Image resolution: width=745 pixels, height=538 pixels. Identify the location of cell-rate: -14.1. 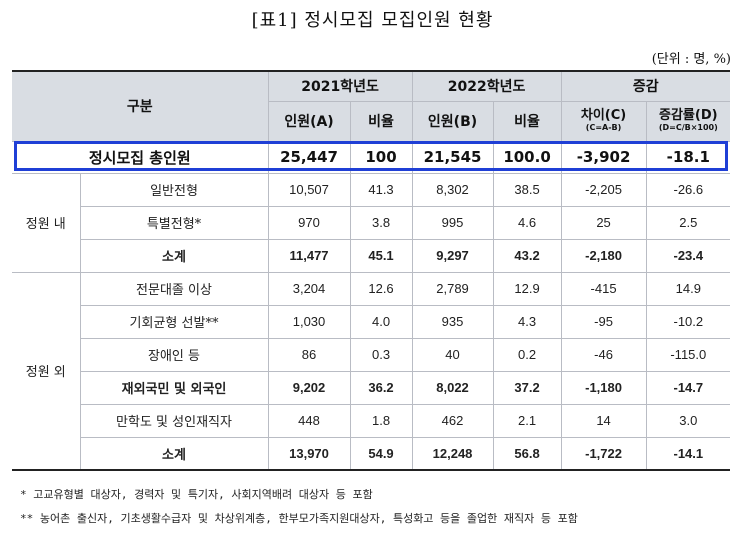
(688, 453).